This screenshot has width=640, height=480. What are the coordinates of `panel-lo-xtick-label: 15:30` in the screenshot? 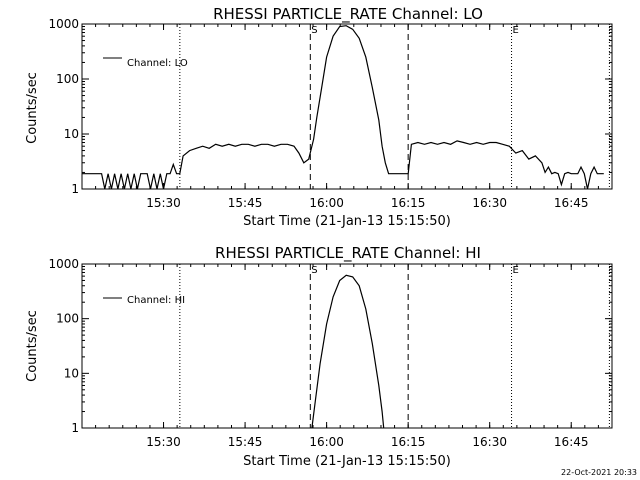 It's located at (163, 203).